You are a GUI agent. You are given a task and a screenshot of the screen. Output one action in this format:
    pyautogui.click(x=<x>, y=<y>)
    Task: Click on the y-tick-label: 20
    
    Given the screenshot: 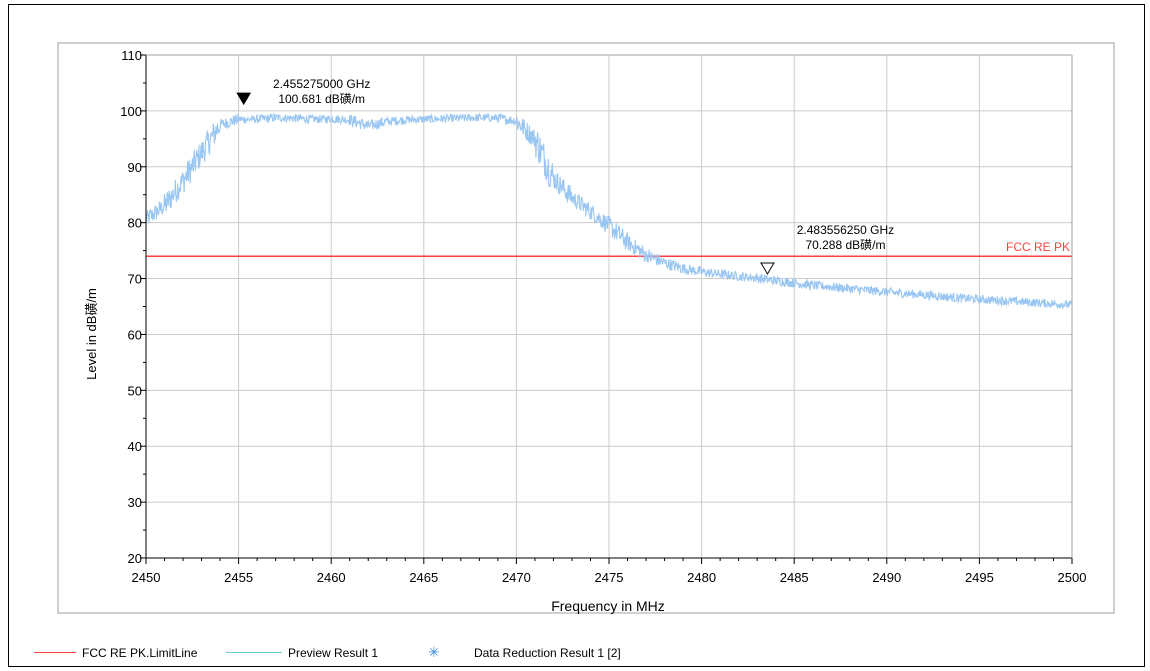 What is the action you would take?
    pyautogui.click(x=135, y=558)
    